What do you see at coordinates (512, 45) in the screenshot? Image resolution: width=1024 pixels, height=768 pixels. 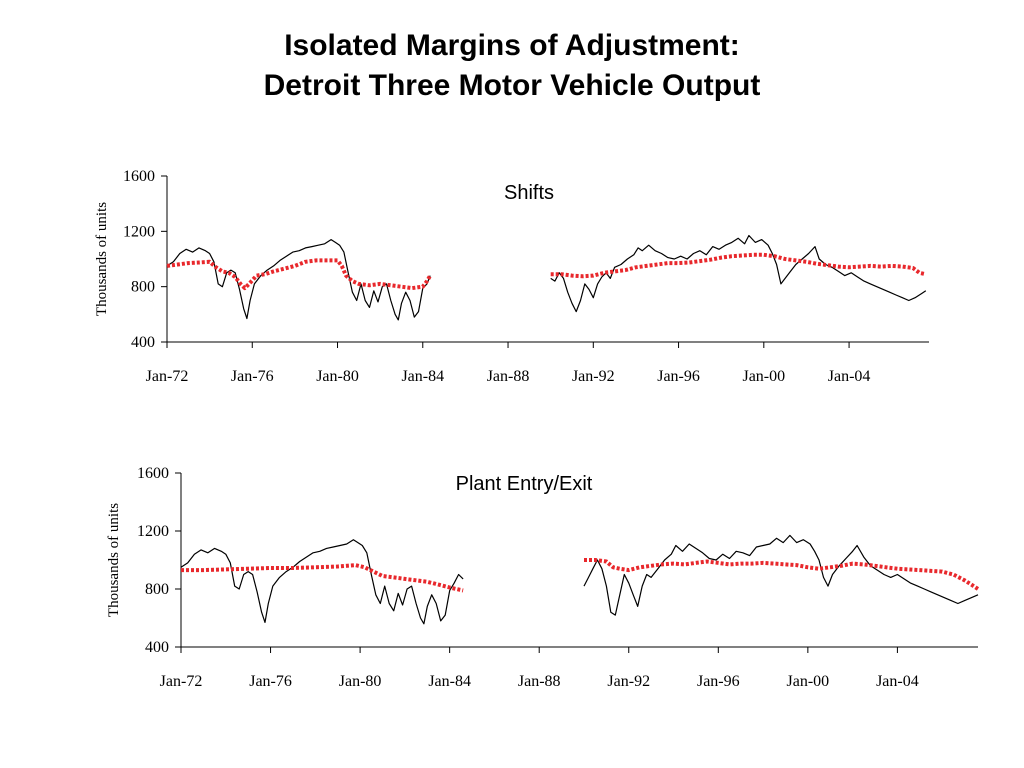 I see `chart-title-line-1: Isolated Margins of Adjustment:` at bounding box center [512, 45].